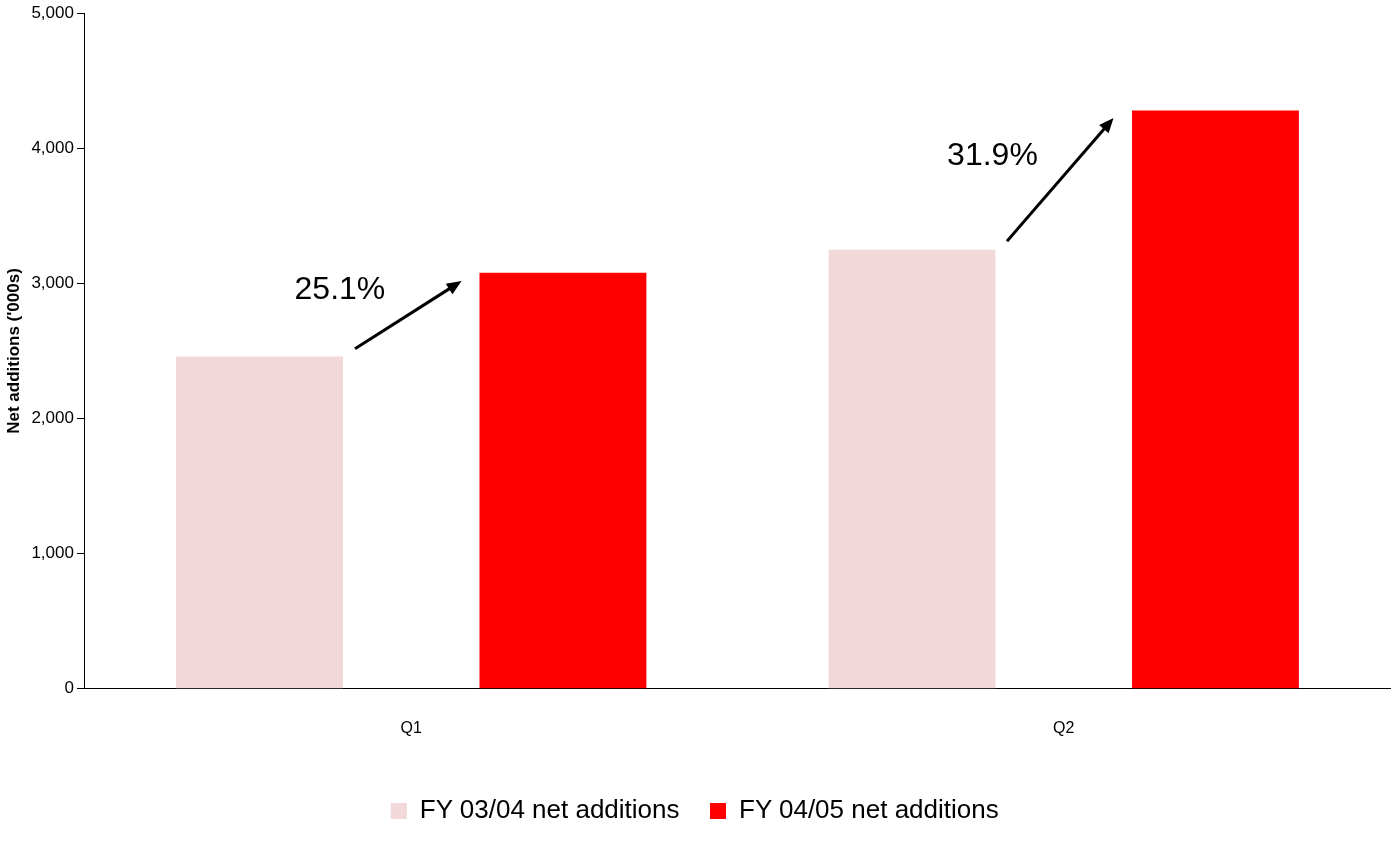 The image size is (1399, 844). Describe the element at coordinates (1064, 727) in the screenshot. I see `x-tick-label: Q2` at that location.